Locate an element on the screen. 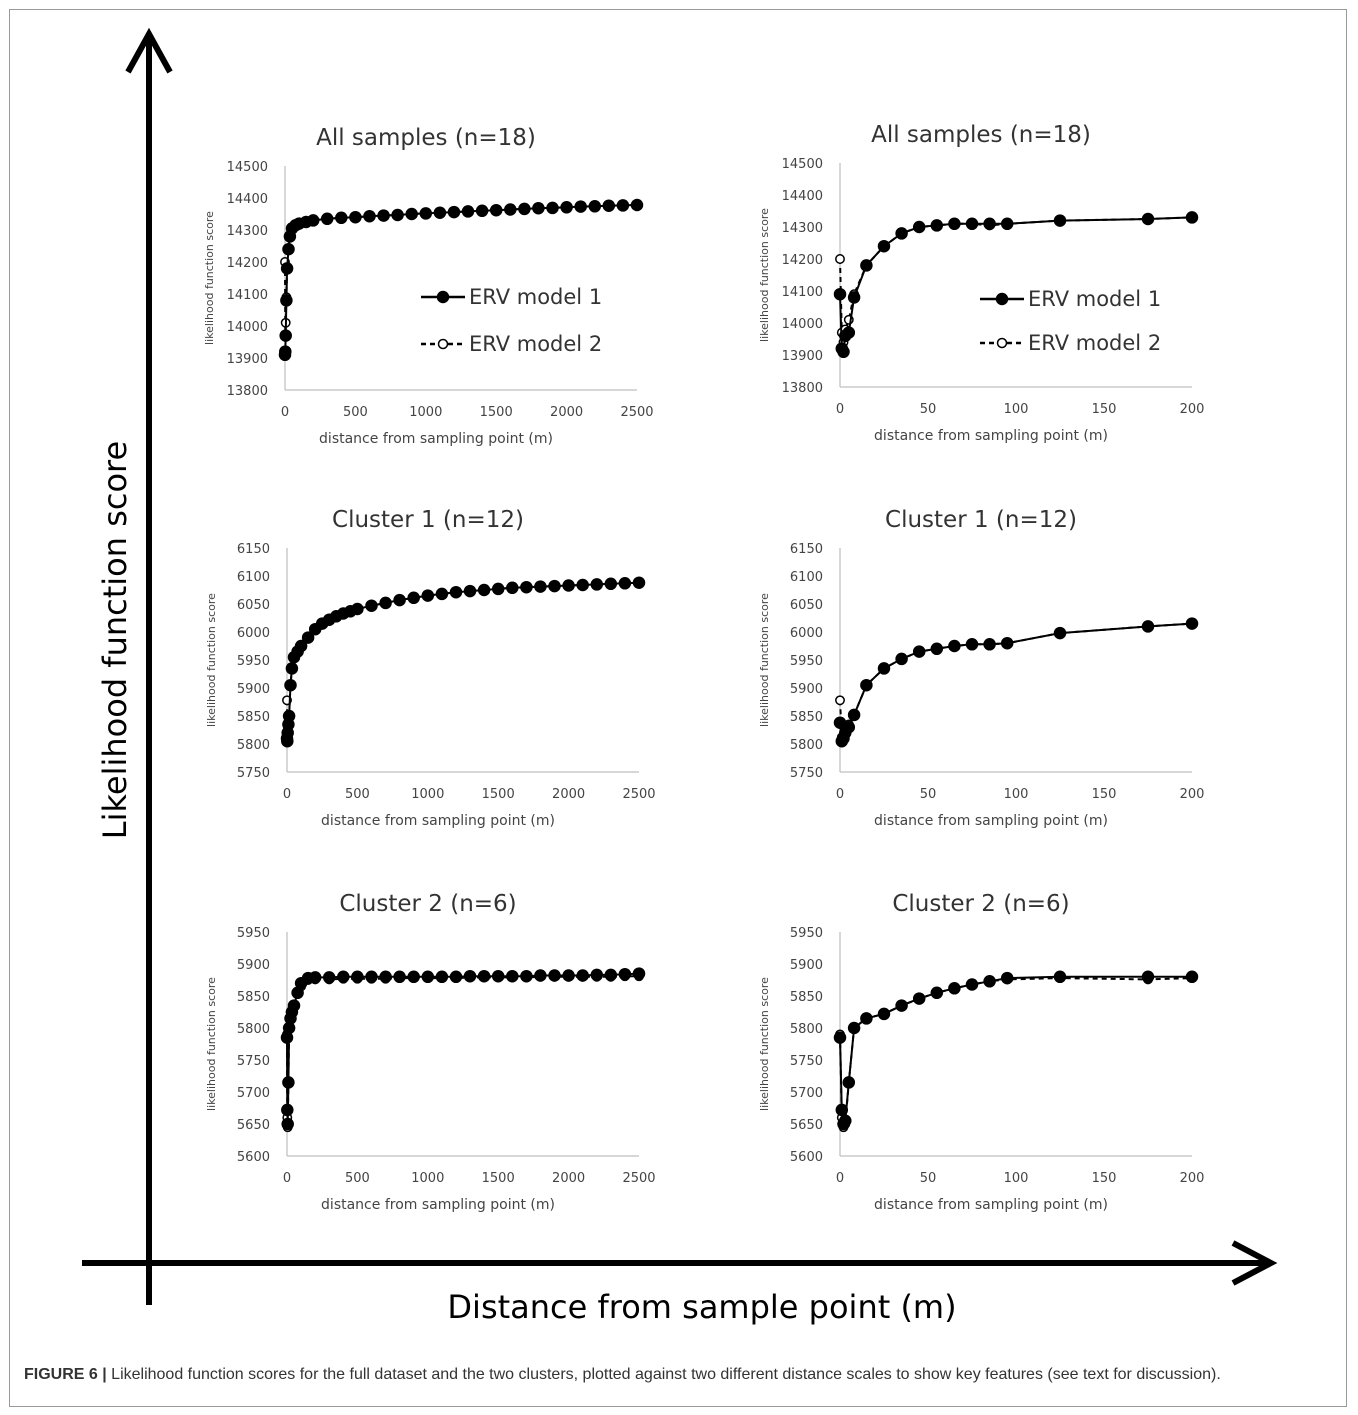 The height and width of the screenshot is (1415, 1358). big-y-axis-arrowhead is located at coordinates (149, 50).